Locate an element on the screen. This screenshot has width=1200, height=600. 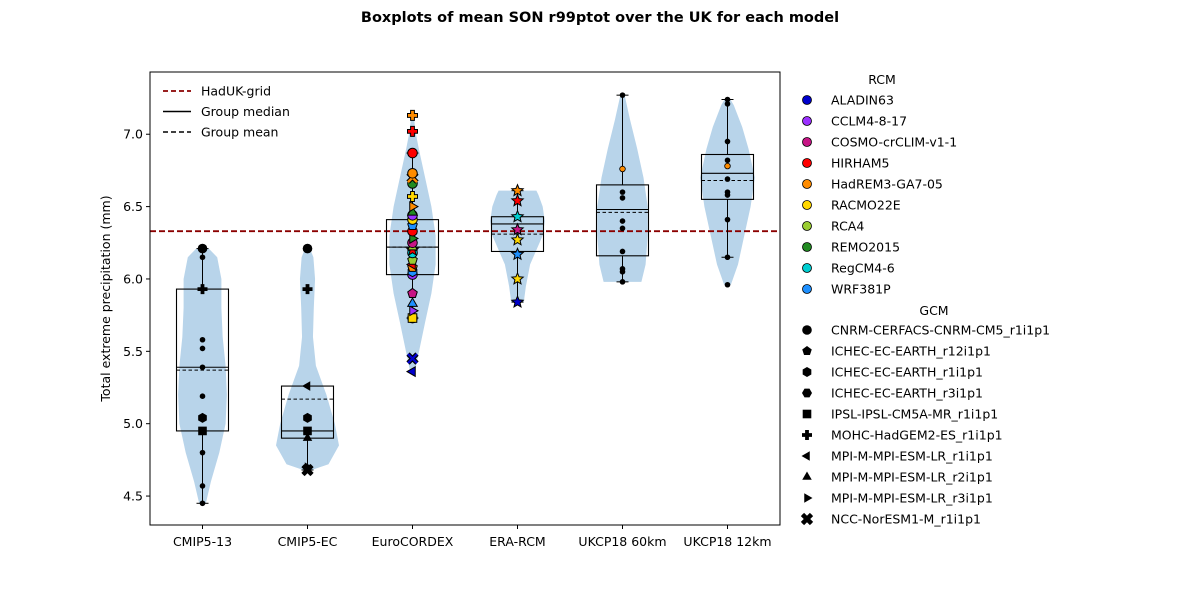
y-tick-label-1: 5.0 is located at coordinates (133, 423).